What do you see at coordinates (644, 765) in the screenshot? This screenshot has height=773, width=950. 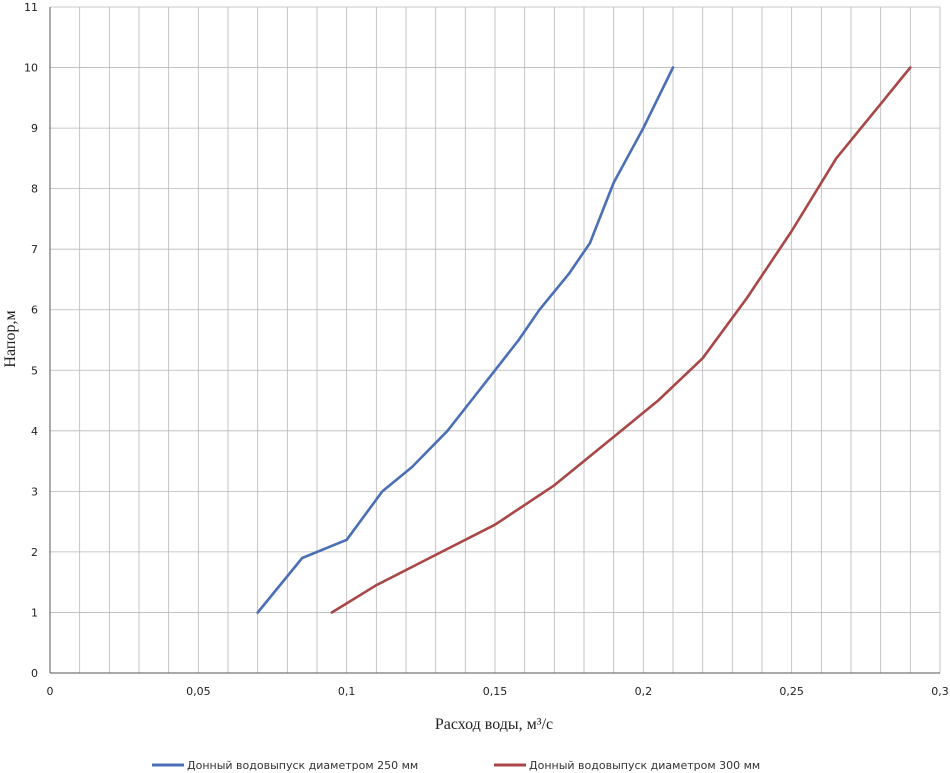 I see `legend-label-2: Донный водовыпуск диаметром 300 мм` at bounding box center [644, 765].